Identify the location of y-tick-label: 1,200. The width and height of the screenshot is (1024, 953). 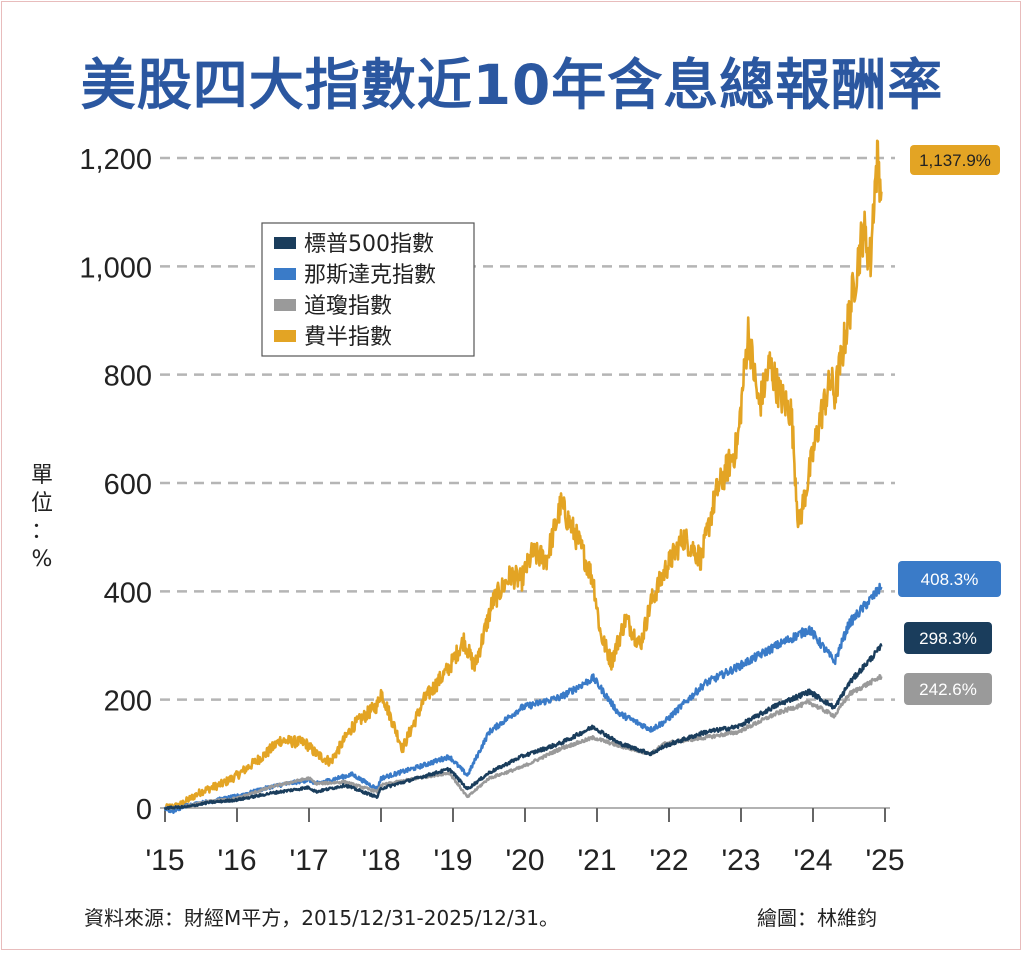
(115, 160).